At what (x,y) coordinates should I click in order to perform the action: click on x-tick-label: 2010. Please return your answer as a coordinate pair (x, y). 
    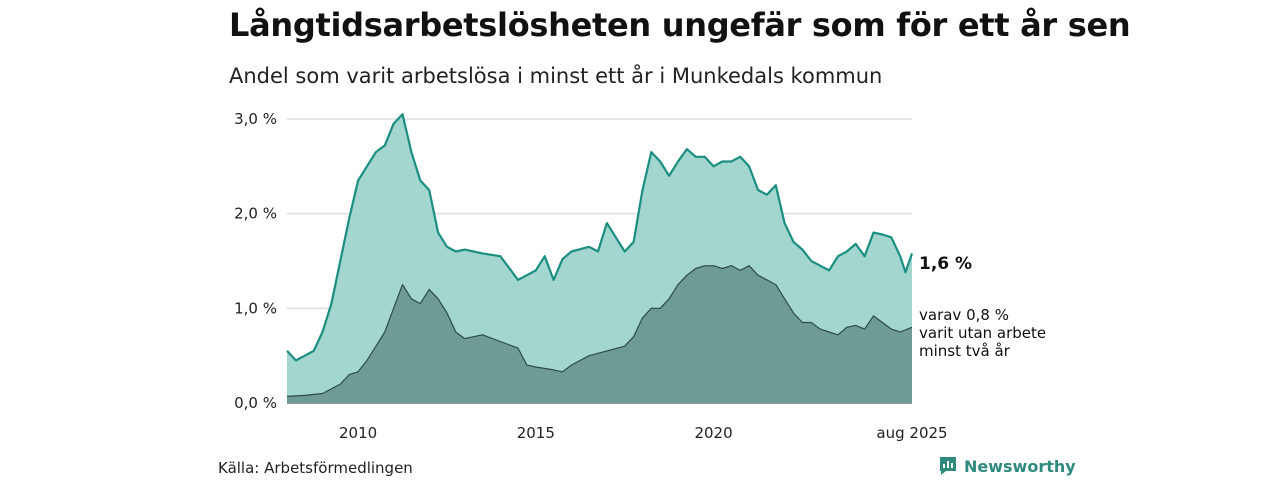
    Looking at the image, I should click on (358, 433).